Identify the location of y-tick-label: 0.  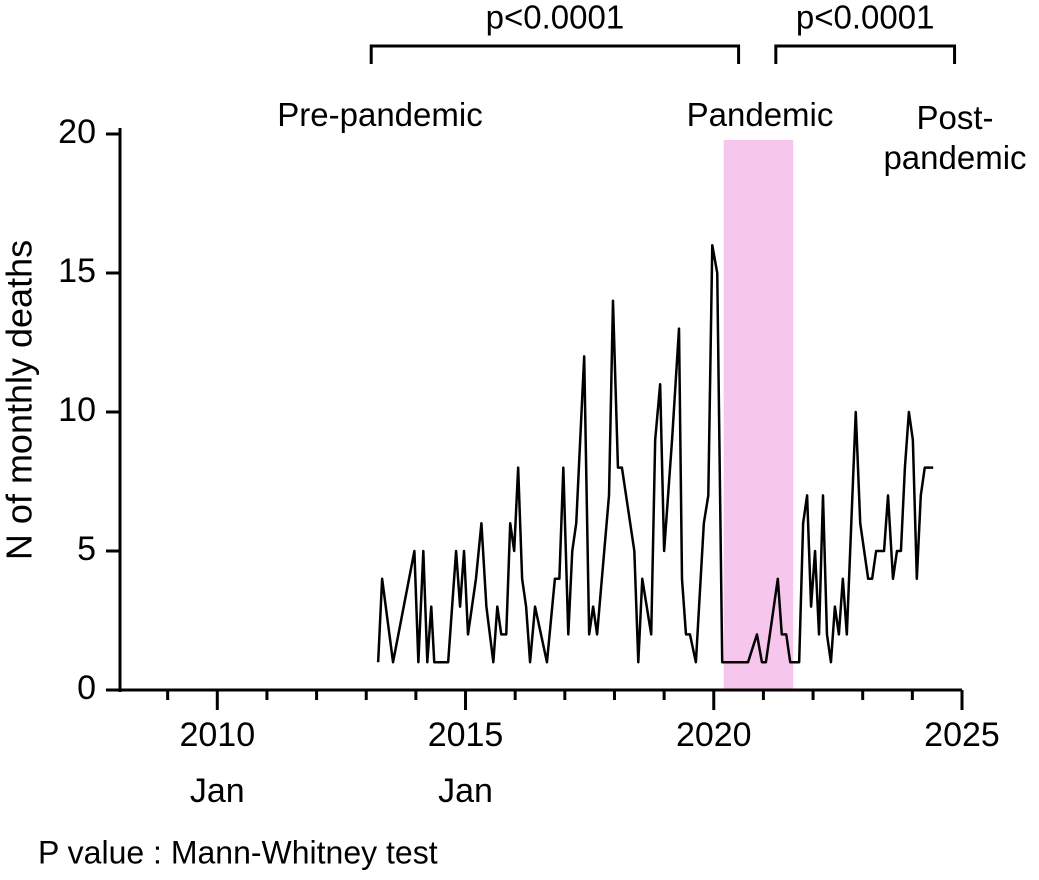
(86, 688).